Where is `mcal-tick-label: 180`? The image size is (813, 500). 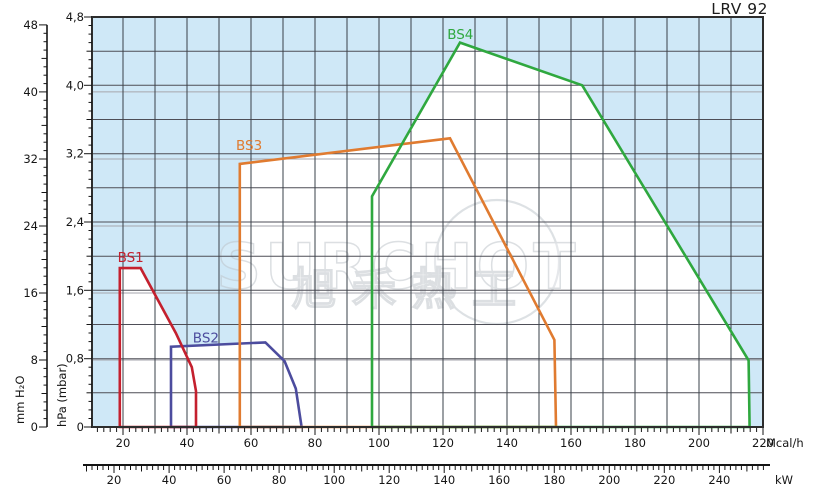
mcal-tick-label: 180 is located at coordinates (635, 443).